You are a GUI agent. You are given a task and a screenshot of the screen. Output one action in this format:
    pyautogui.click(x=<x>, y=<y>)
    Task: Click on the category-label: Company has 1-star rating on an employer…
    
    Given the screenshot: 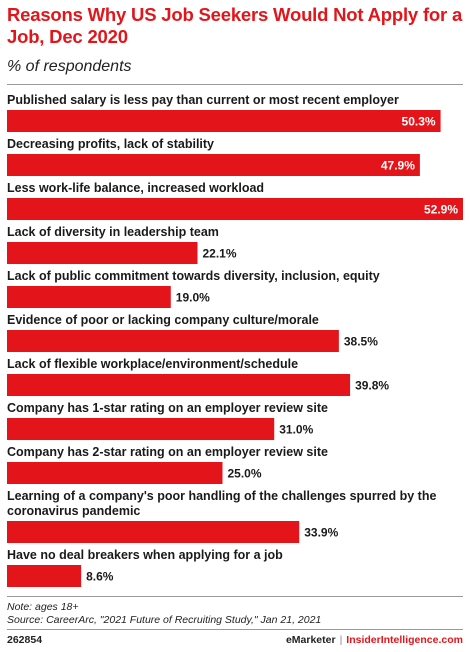 What is the action you would take?
    pyautogui.click(x=167, y=408)
    